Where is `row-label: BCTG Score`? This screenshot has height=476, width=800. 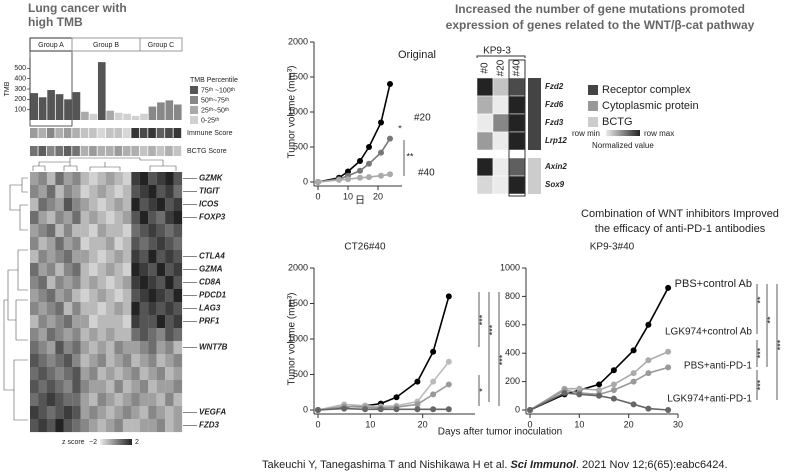
row-label: BCTG Score is located at coordinates (207, 151).